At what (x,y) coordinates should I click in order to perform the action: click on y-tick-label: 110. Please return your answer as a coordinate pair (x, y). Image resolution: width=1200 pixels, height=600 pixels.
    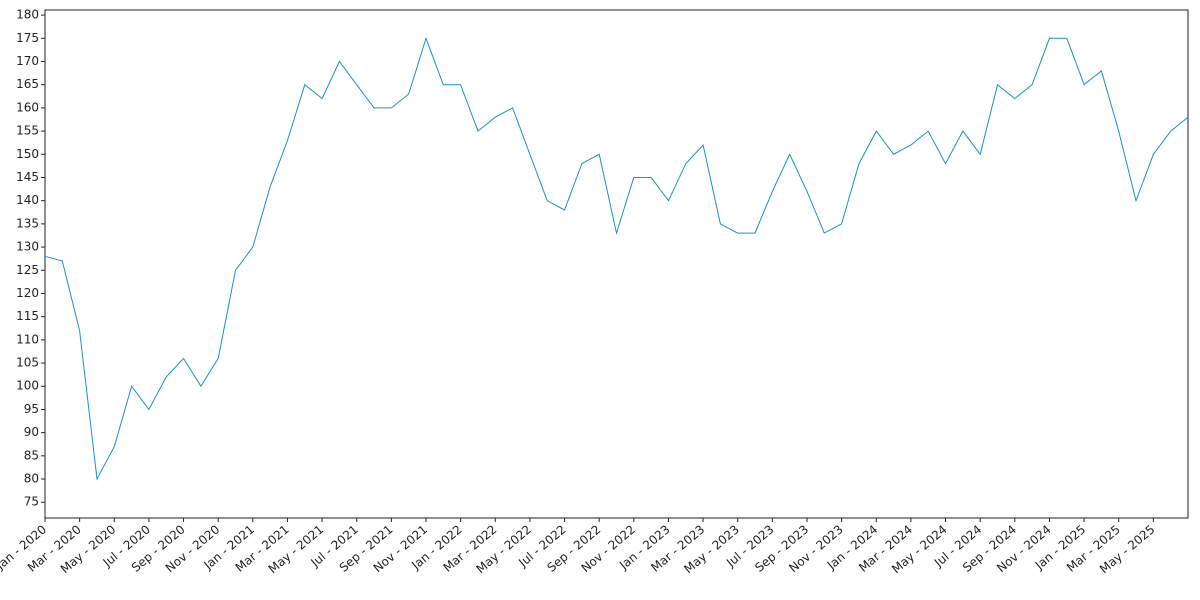
    Looking at the image, I should click on (27, 339).